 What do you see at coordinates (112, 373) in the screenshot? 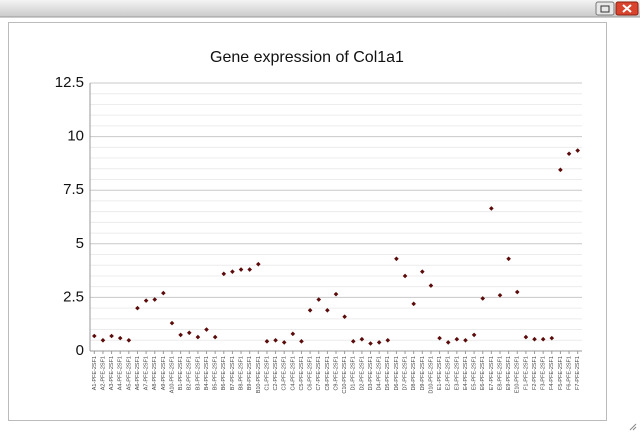
I see `x-tick-label: A3-PFE-2SF1` at bounding box center [112, 373].